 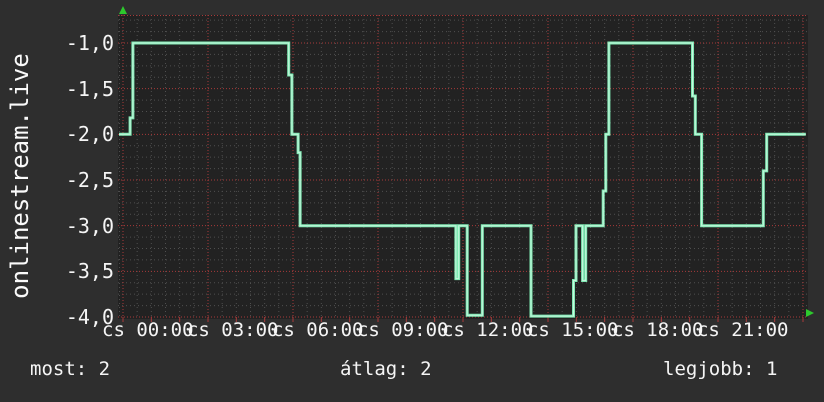 What do you see at coordinates (720, 369) in the screenshot?
I see `stat-legjobb: legjobb: 1` at bounding box center [720, 369].